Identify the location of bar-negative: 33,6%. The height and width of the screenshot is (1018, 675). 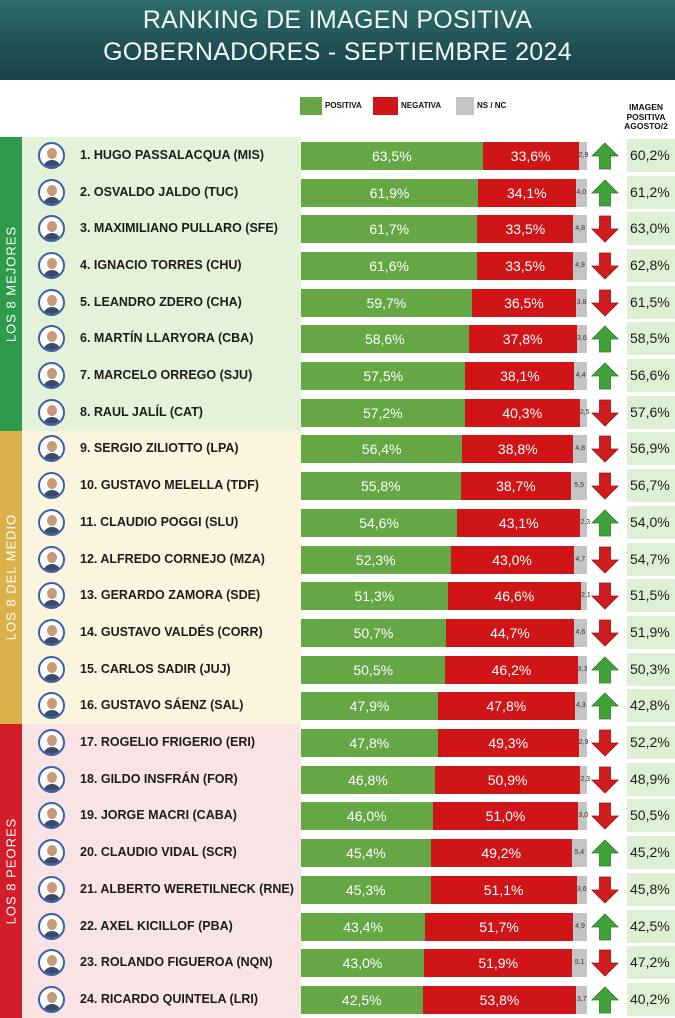
(530, 155).